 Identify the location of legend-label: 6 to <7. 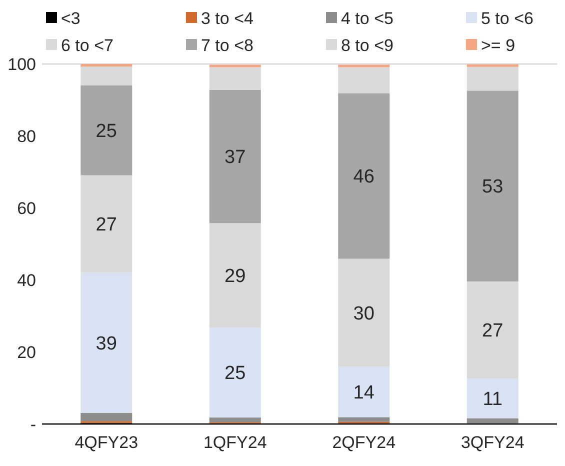
(87, 45).